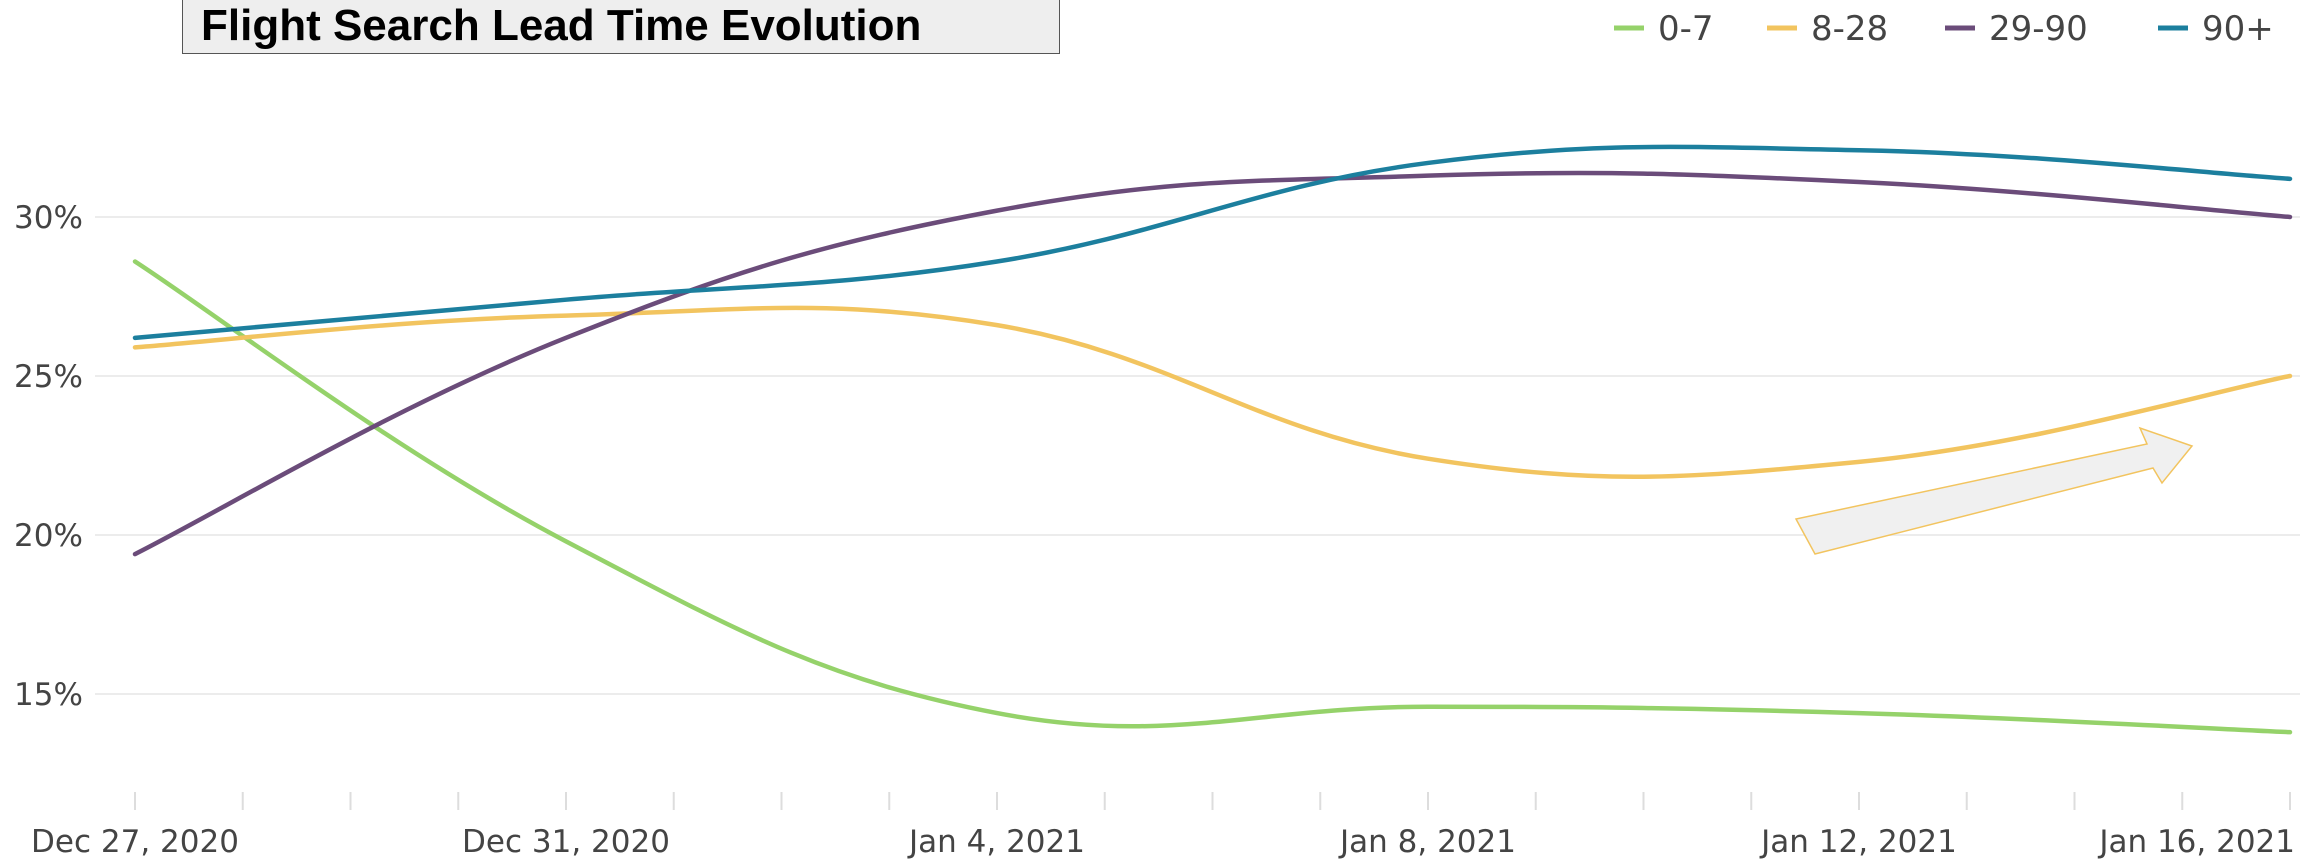  I want to click on y-tick-label: 20%, so click(48, 536).